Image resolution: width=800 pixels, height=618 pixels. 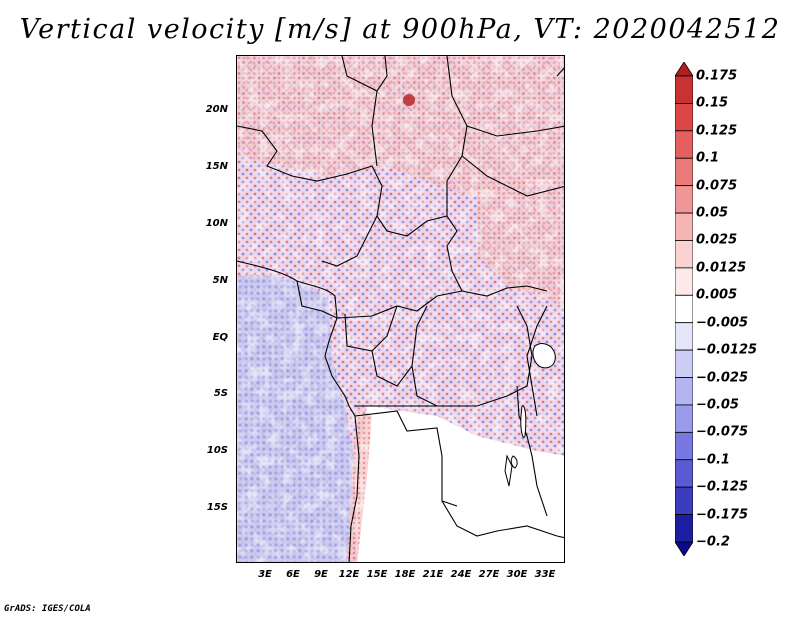 I want to click on y-label-20n: 20N, so click(x=216, y=109).